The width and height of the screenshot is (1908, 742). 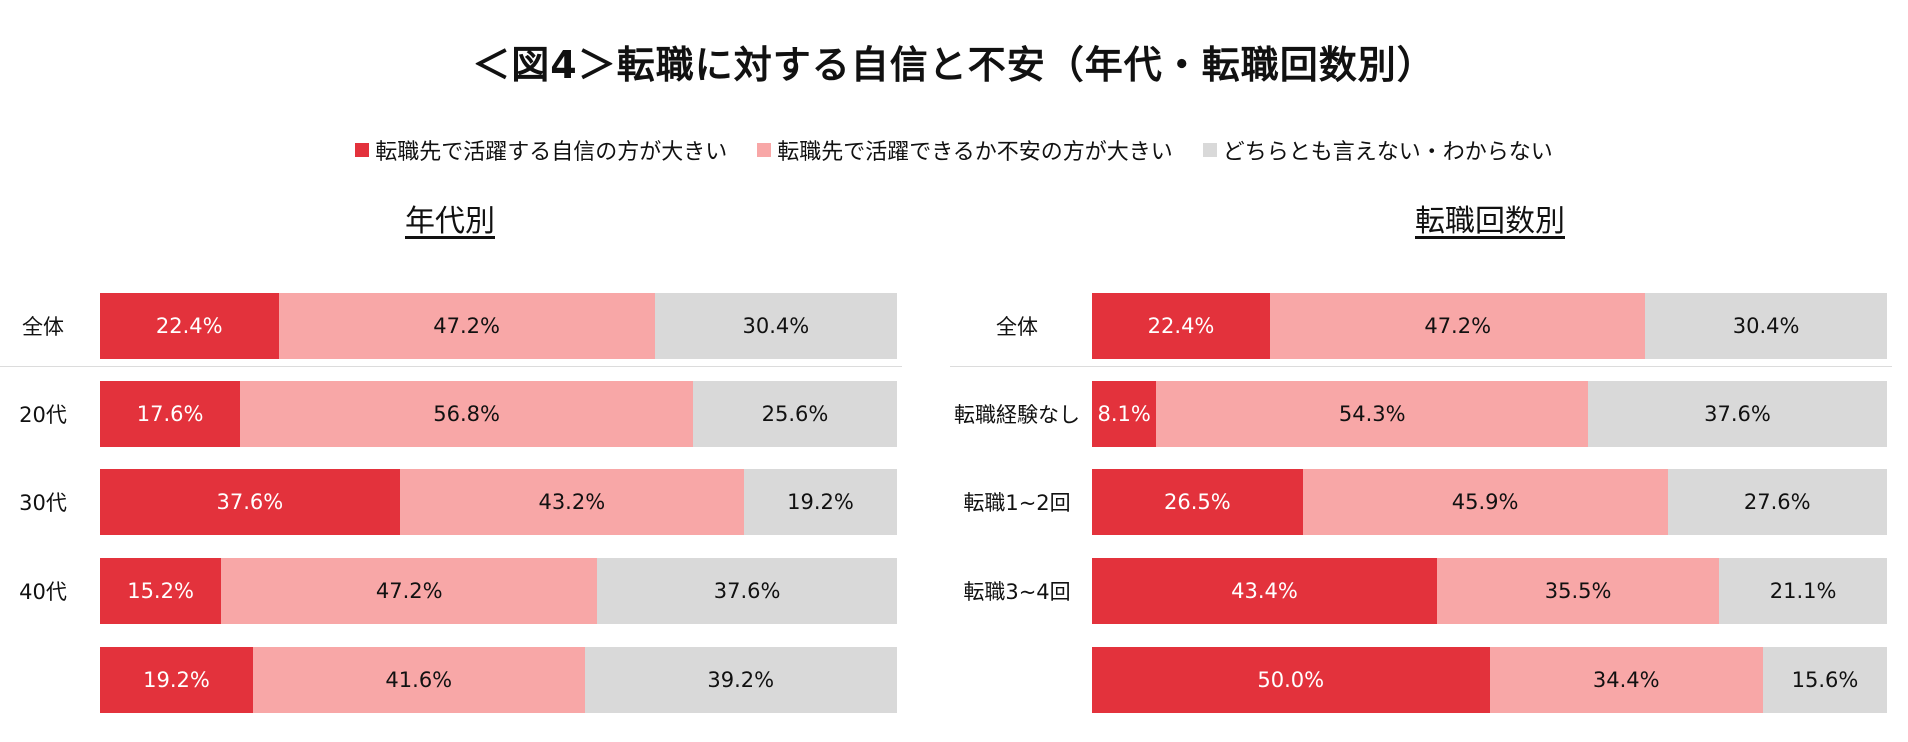 I want to click on jobchange-row-label-0: 全体, so click(x=1017, y=327).